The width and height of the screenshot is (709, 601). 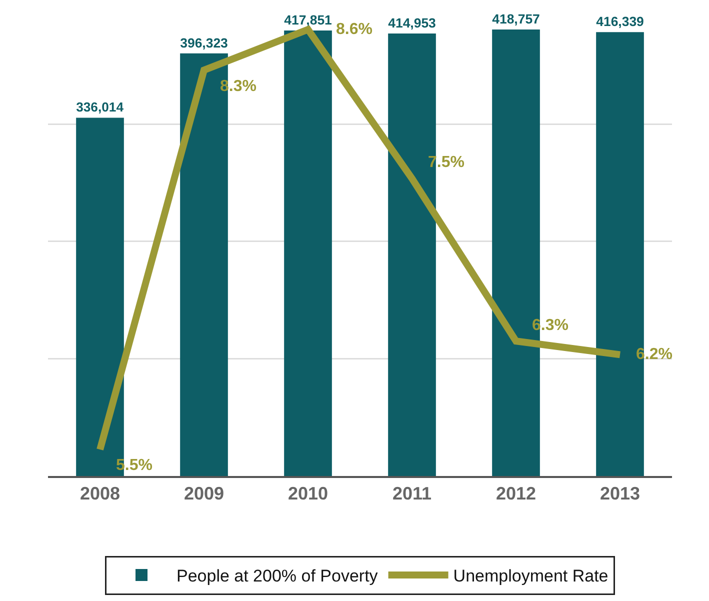 I want to click on legend-label: Unemployment Rate, so click(x=530, y=576).